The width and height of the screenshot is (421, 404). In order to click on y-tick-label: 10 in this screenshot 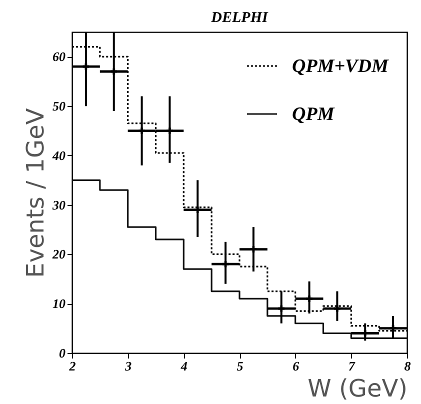, I will do `click(59, 304)`.